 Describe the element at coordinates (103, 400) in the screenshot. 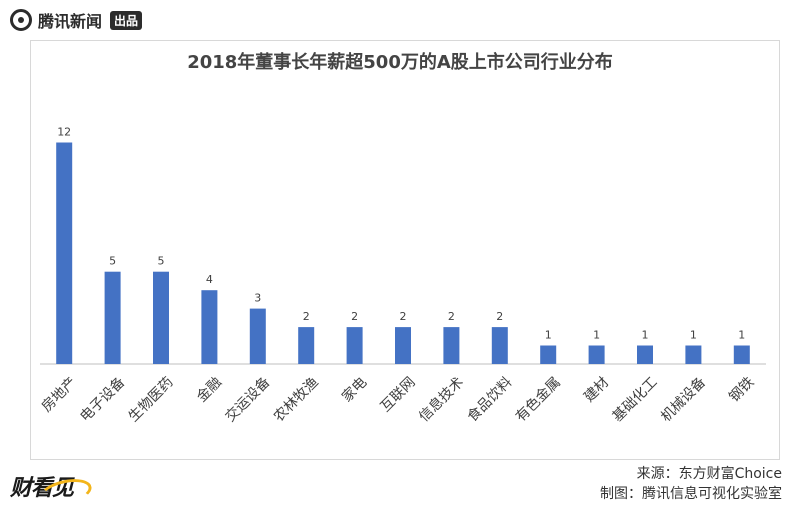

I see `category-label-1: 电子设备` at that location.